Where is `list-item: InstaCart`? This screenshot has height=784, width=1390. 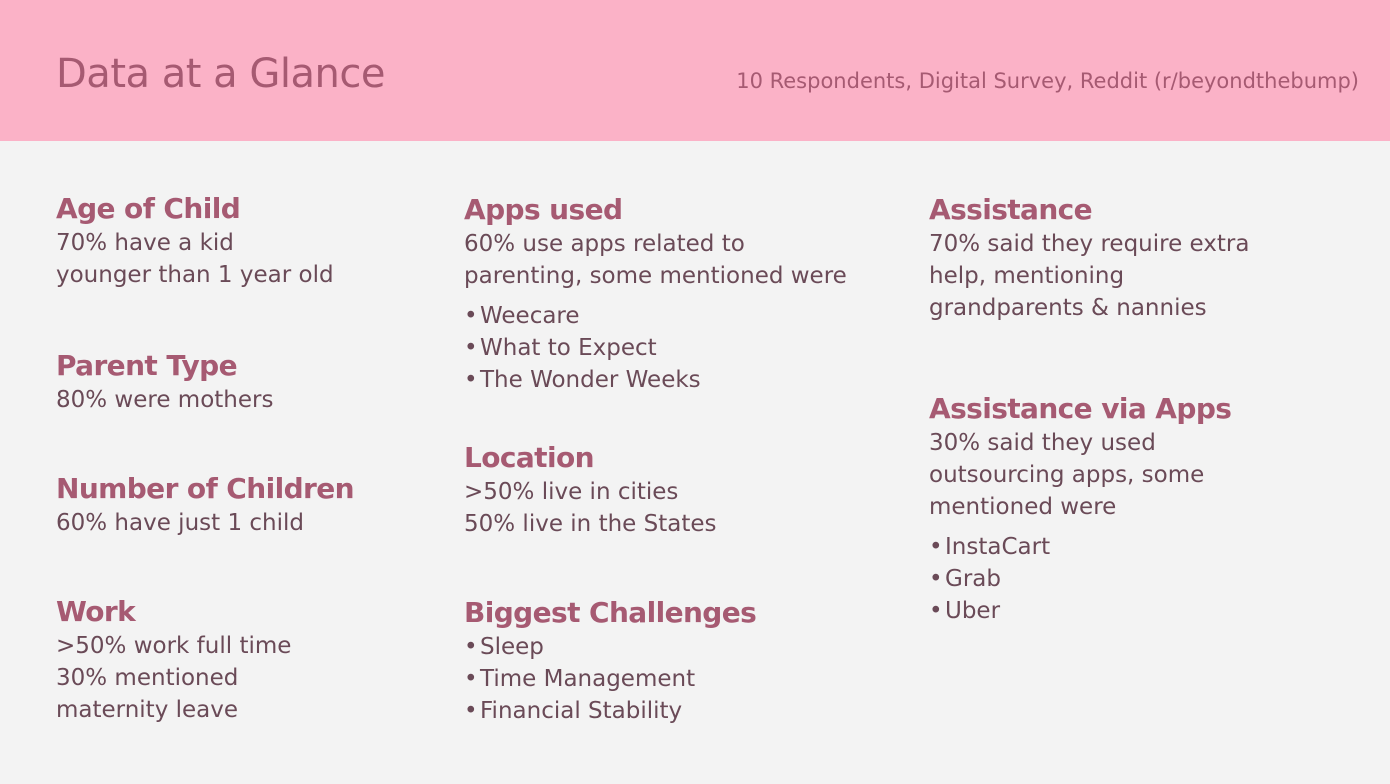
list-item: InstaCart is located at coordinates (1080, 547).